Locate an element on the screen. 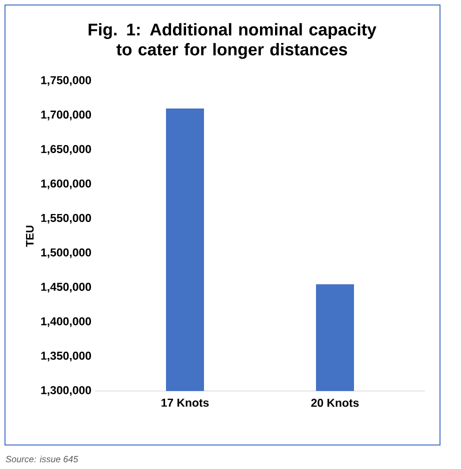 This screenshot has width=461, height=469. y-tick-label: 1,400,000 is located at coordinates (66, 322).